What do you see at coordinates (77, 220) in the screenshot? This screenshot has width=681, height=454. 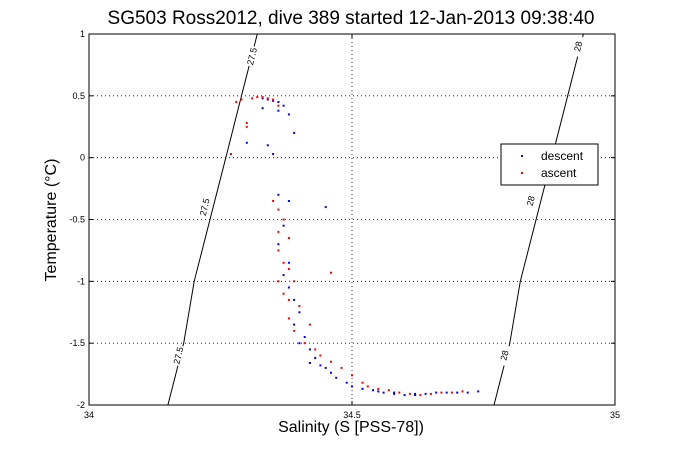 I see `y-tick-label: -0.5` at bounding box center [77, 220].